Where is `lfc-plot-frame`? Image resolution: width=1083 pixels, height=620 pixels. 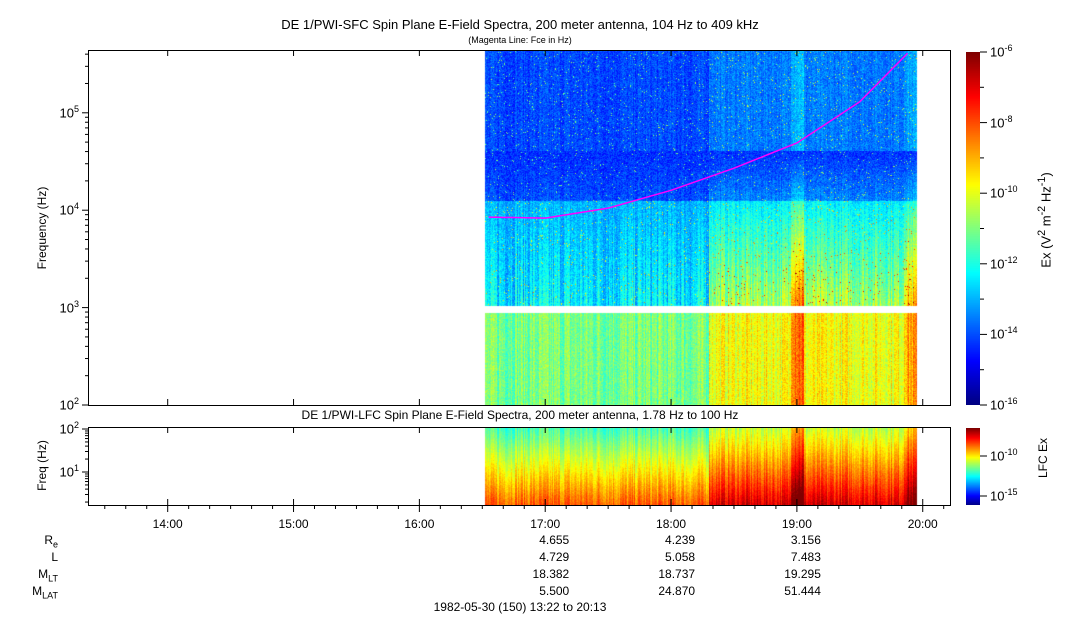 lfc-plot-frame is located at coordinates (519, 466).